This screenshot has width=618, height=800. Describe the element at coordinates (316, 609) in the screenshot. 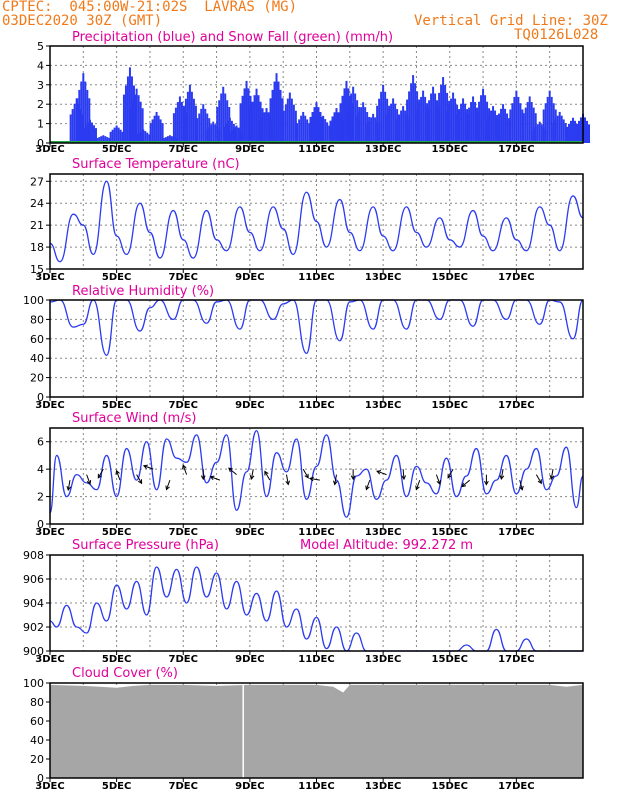

I see `series-line` at that location.